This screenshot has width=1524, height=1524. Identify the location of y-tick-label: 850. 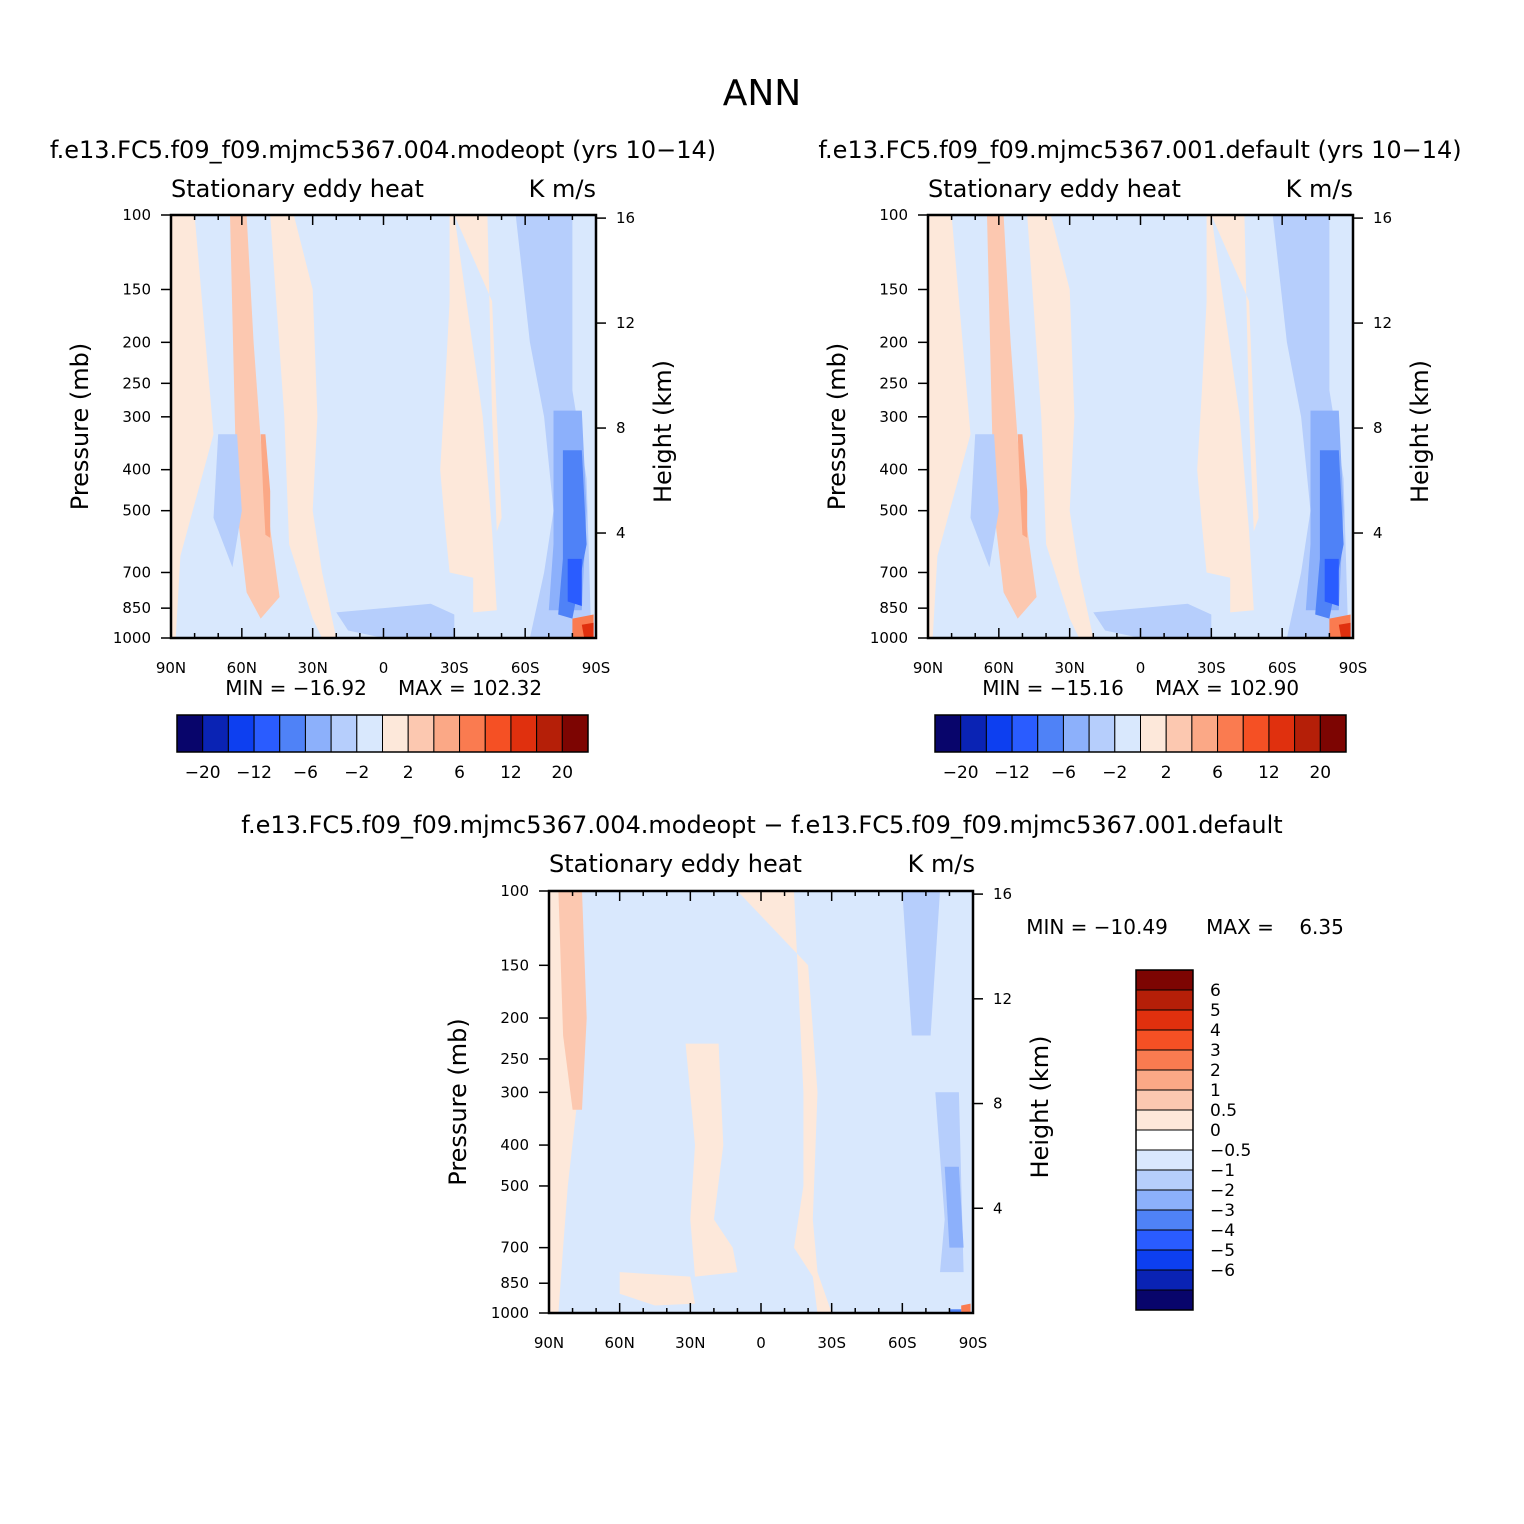
(514, 1283).